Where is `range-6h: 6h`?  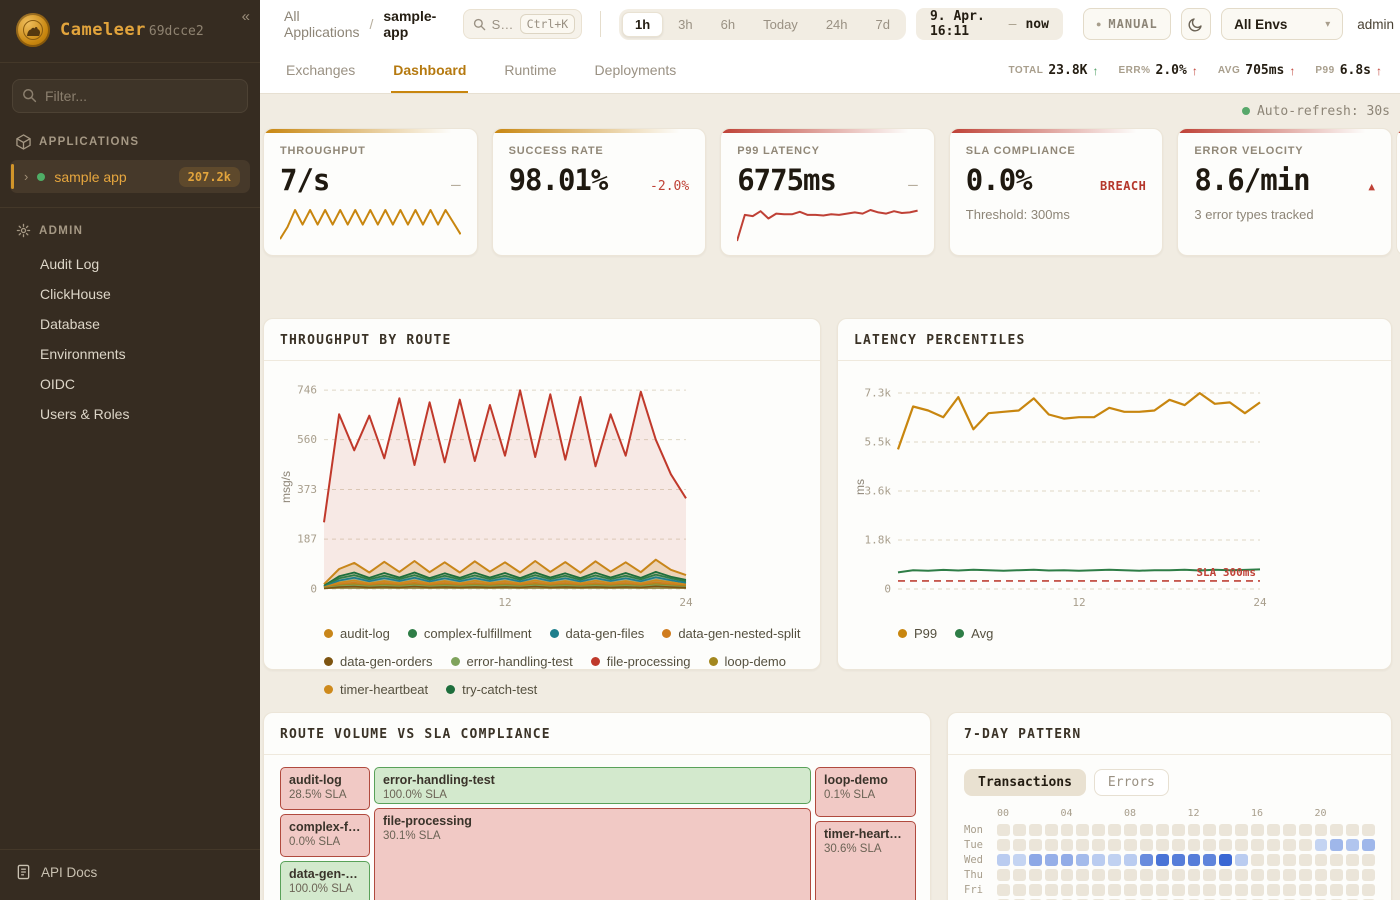
range-6h: 6h is located at coordinates (728, 24).